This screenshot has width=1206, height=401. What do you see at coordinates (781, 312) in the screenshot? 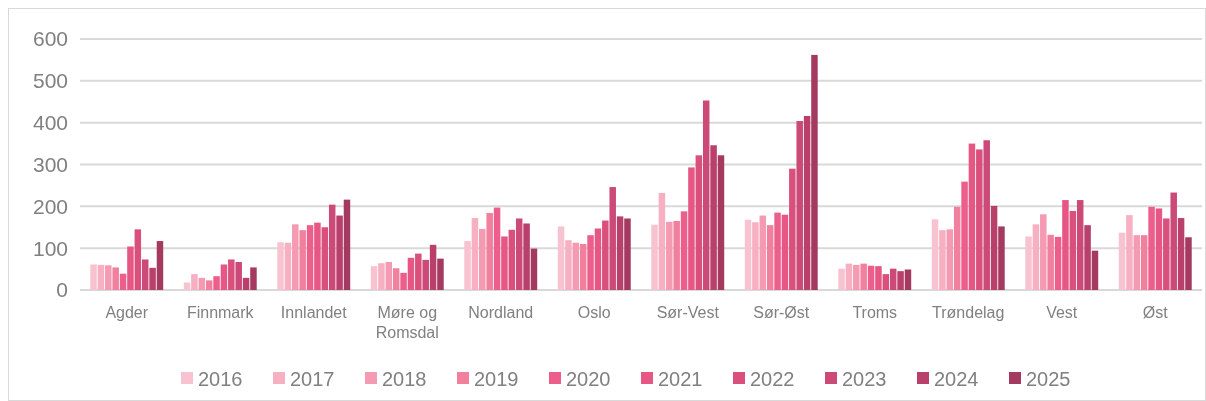
I see `x-tick-label: Sør-Øst` at bounding box center [781, 312].